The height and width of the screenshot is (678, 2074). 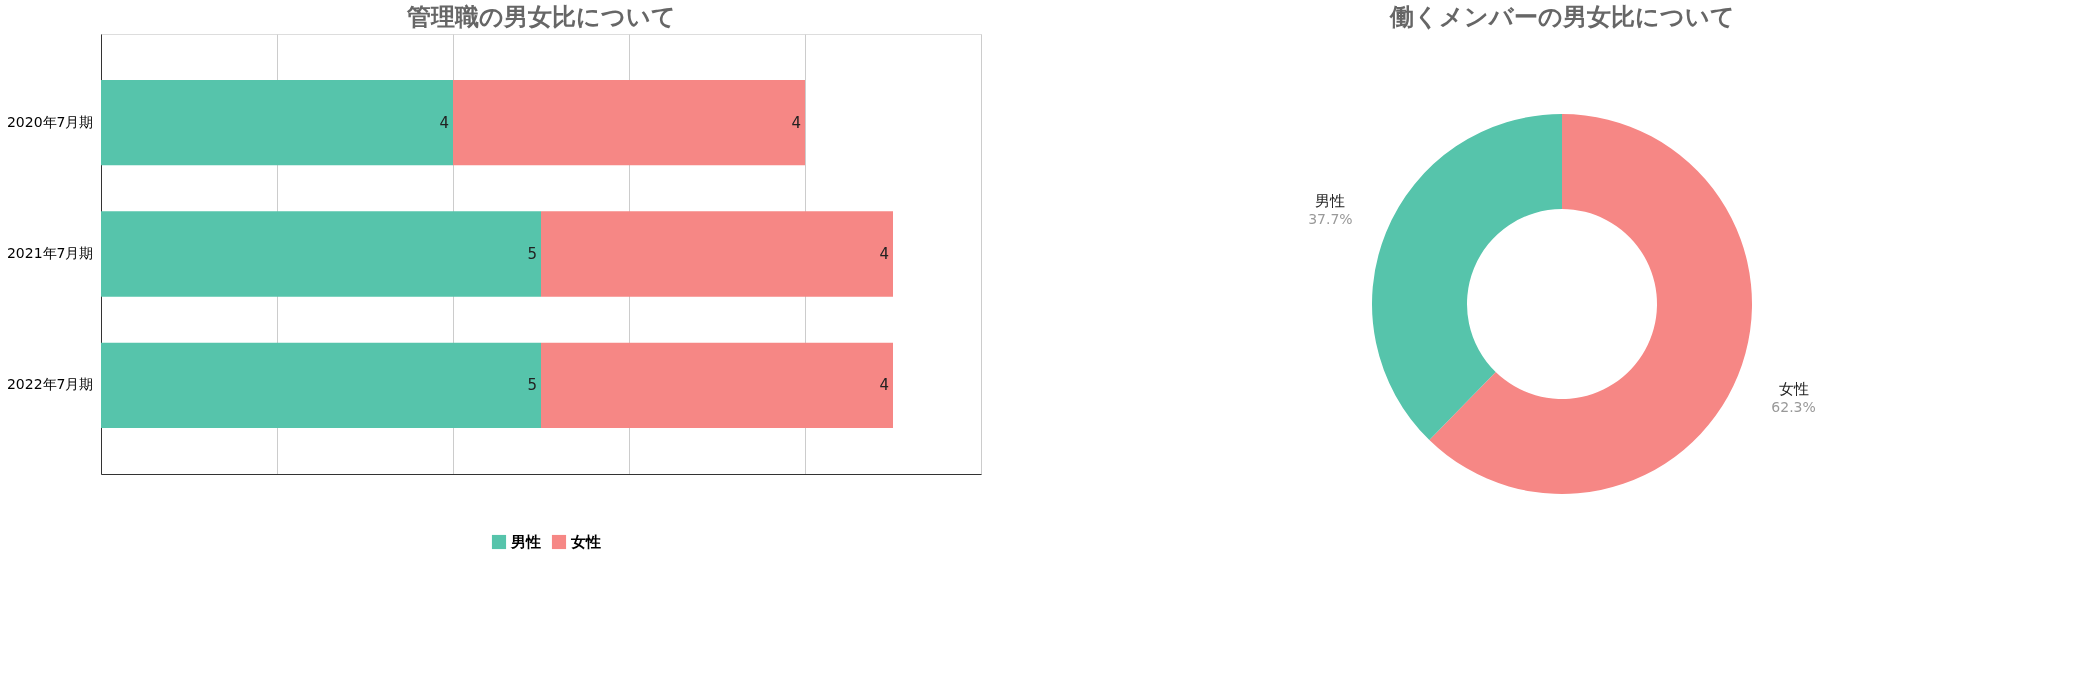 I want to click on data-label: 62.3%, so click(x=1793, y=407).